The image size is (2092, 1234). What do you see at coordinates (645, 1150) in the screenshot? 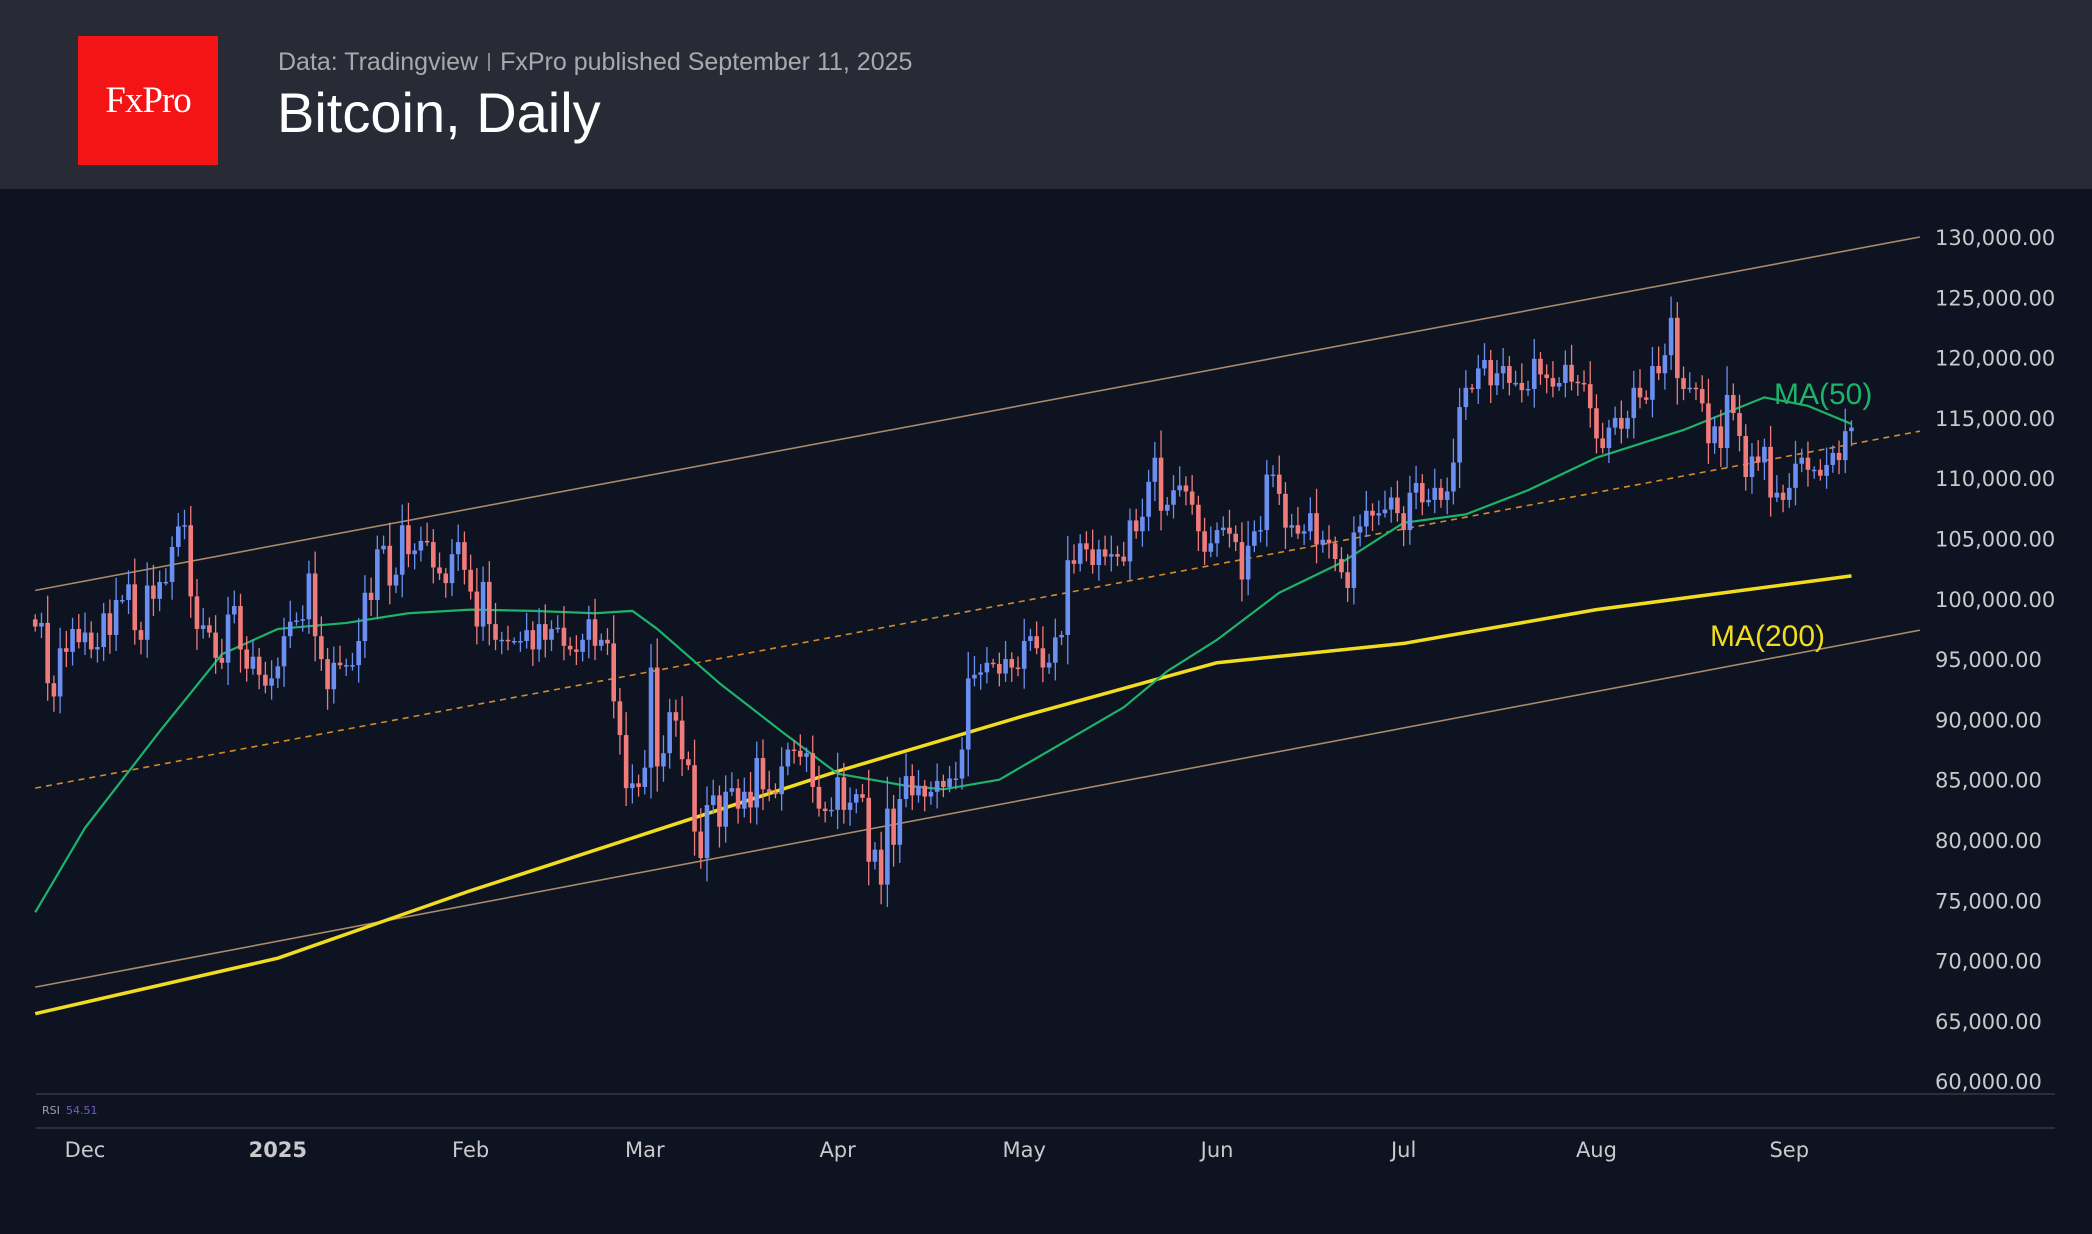
I see `date-tick-label: Mar` at bounding box center [645, 1150].